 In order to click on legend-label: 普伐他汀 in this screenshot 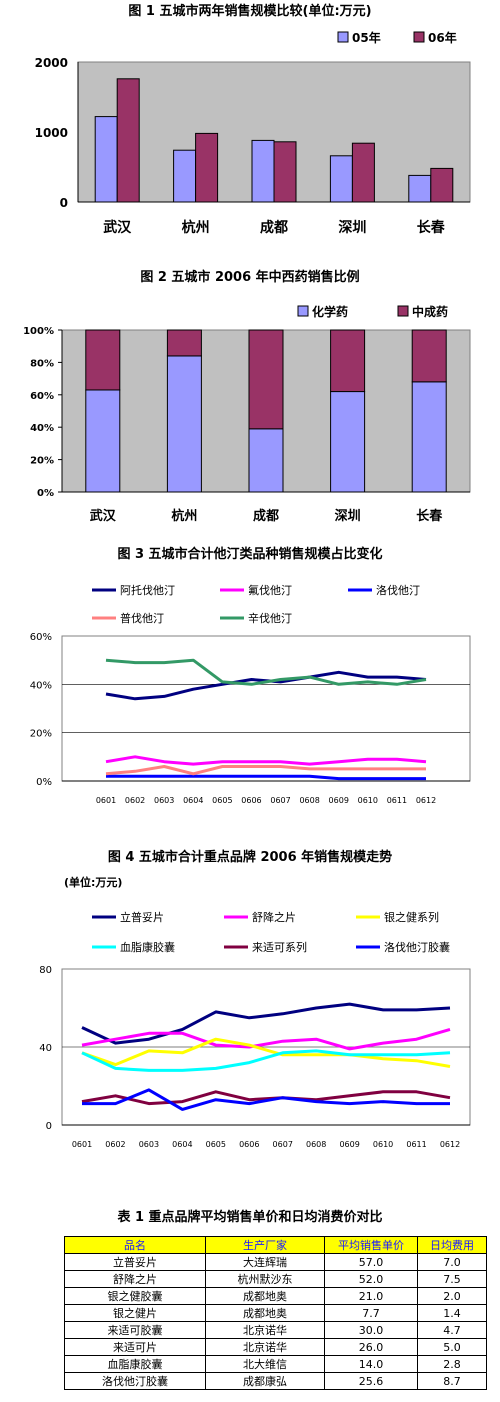, I will do `click(142, 618)`.